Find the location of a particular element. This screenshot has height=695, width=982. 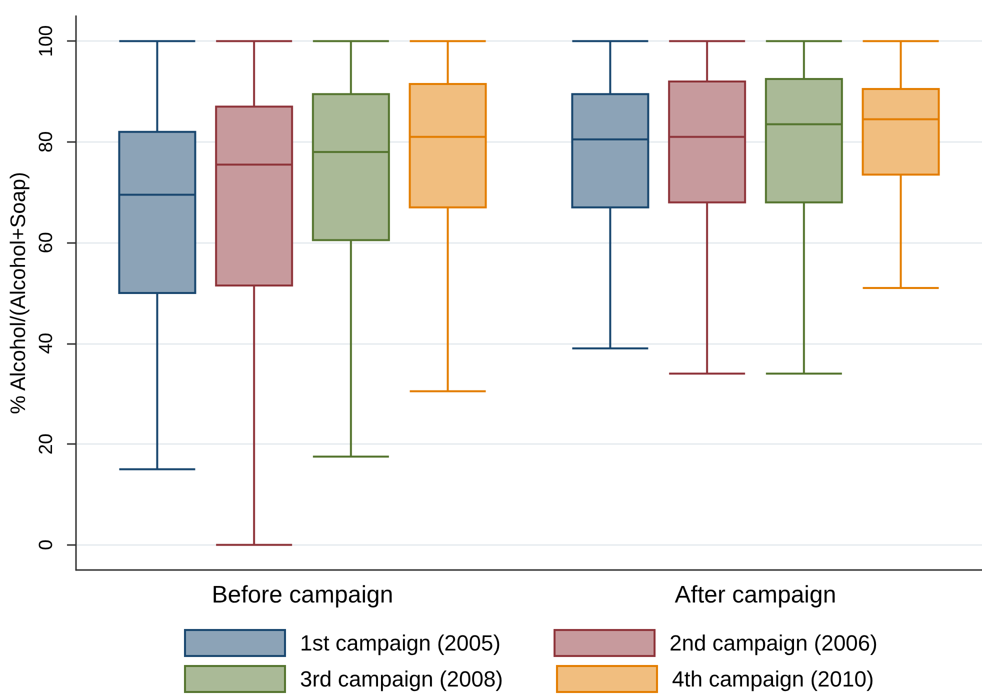

y-tick-label: 40 is located at coordinates (46, 343).